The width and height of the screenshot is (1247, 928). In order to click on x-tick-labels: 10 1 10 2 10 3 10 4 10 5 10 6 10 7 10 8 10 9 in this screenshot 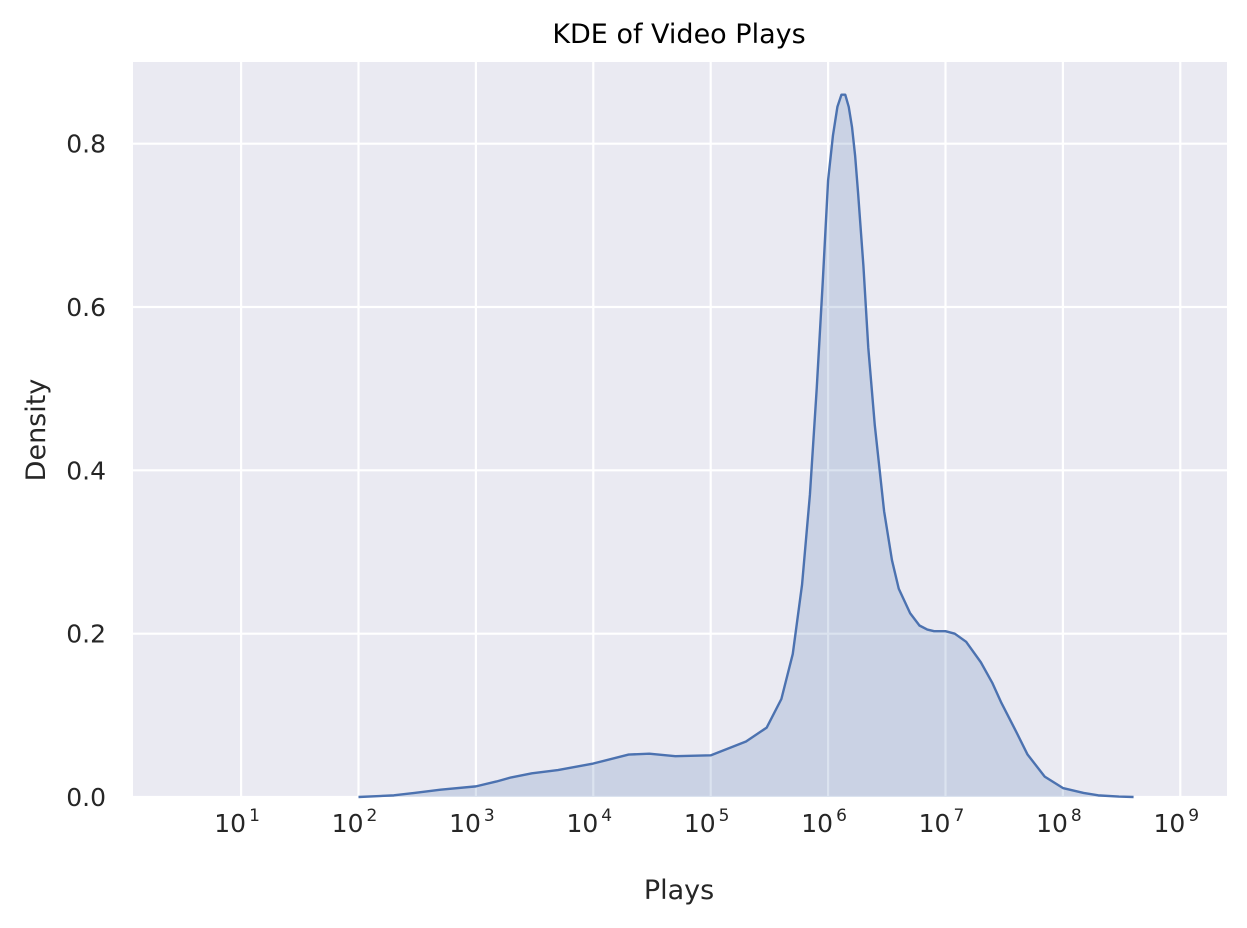, I will do `click(706, 822)`.